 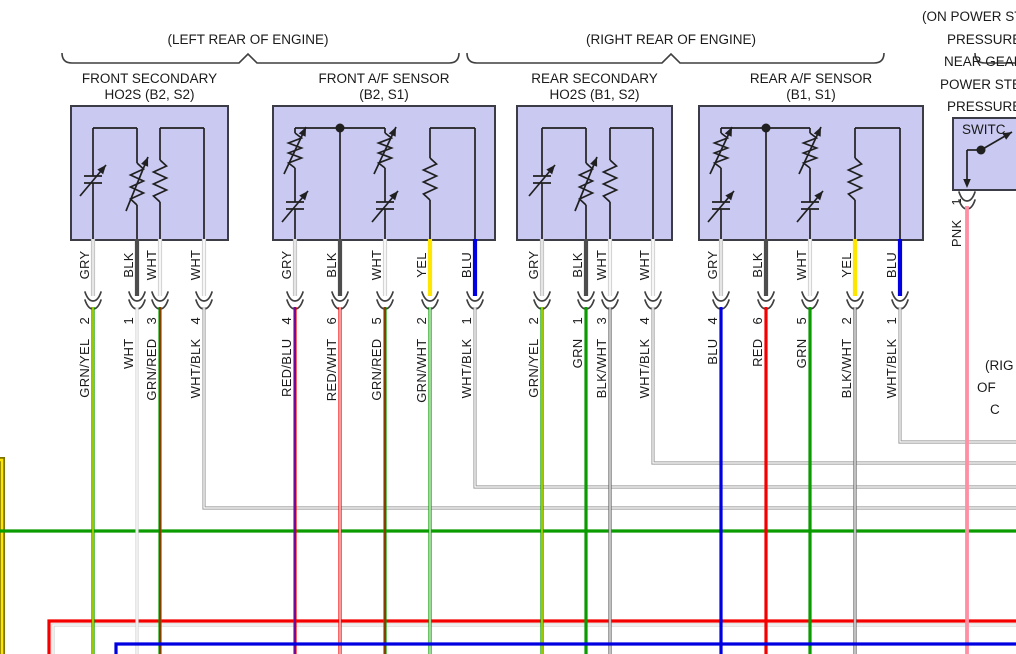 I want to click on wire-label: GRN 5, so click(x=801, y=342).